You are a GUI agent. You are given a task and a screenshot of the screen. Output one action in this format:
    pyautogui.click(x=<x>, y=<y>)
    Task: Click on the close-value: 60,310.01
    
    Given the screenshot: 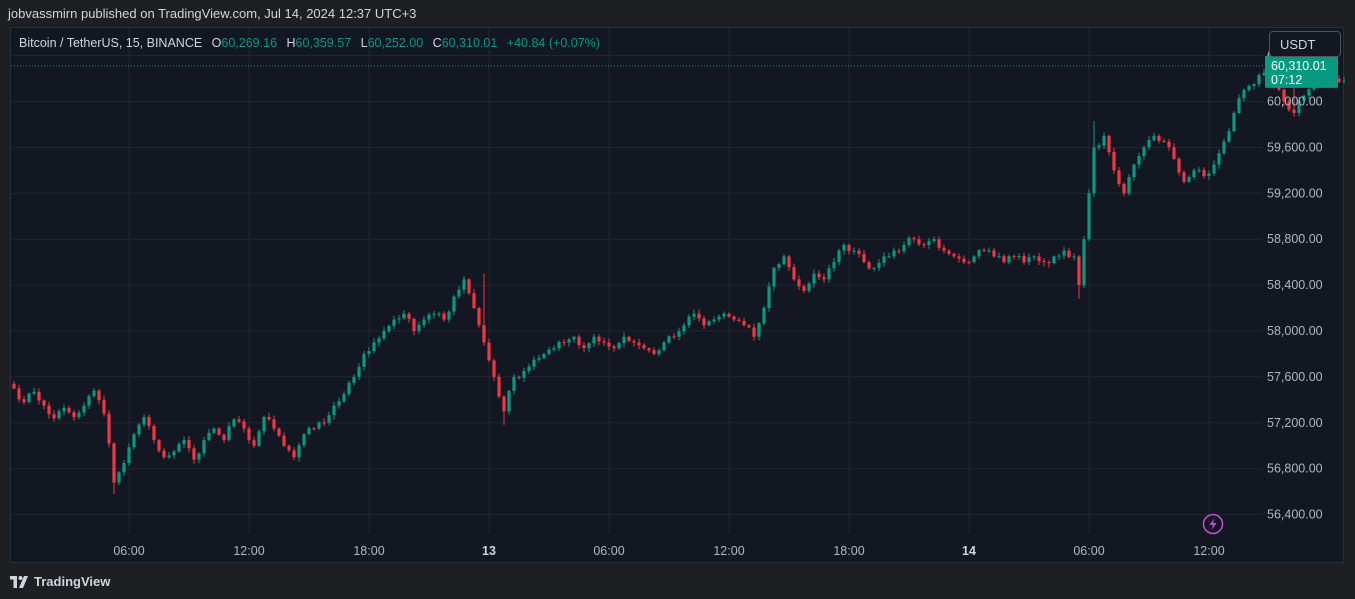 What is the action you would take?
    pyautogui.click(x=469, y=43)
    